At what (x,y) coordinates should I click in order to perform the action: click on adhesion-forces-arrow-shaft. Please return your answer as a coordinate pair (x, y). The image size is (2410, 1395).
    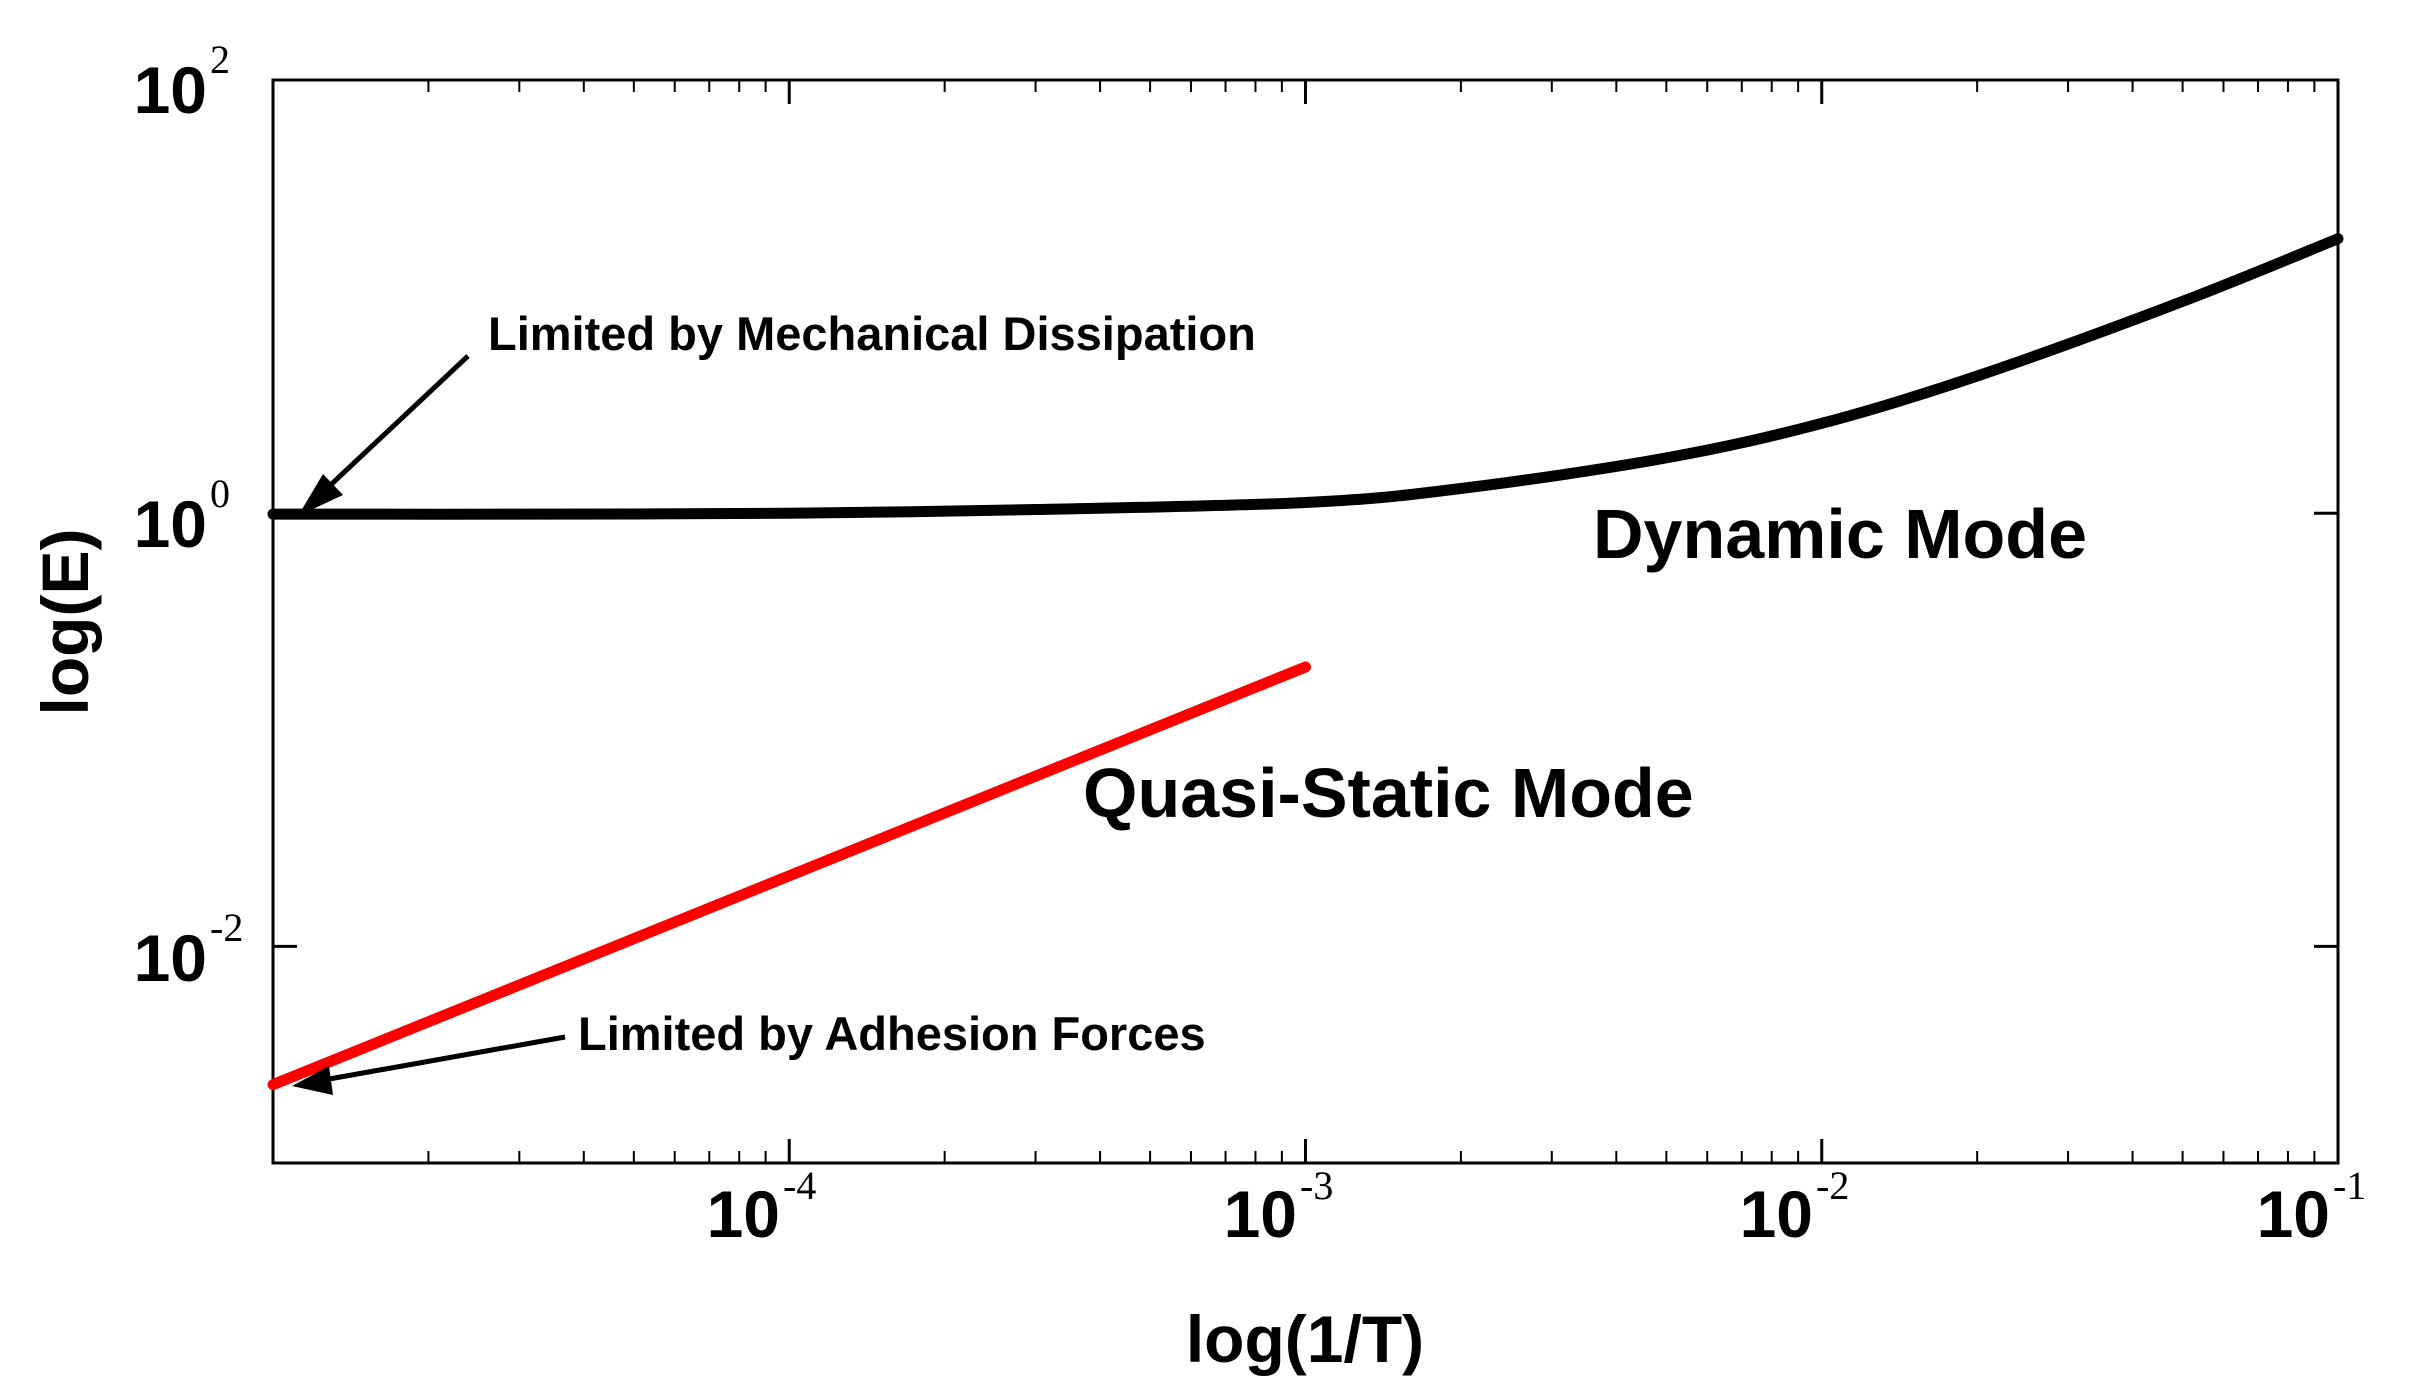
    Looking at the image, I should click on (441, 1059).